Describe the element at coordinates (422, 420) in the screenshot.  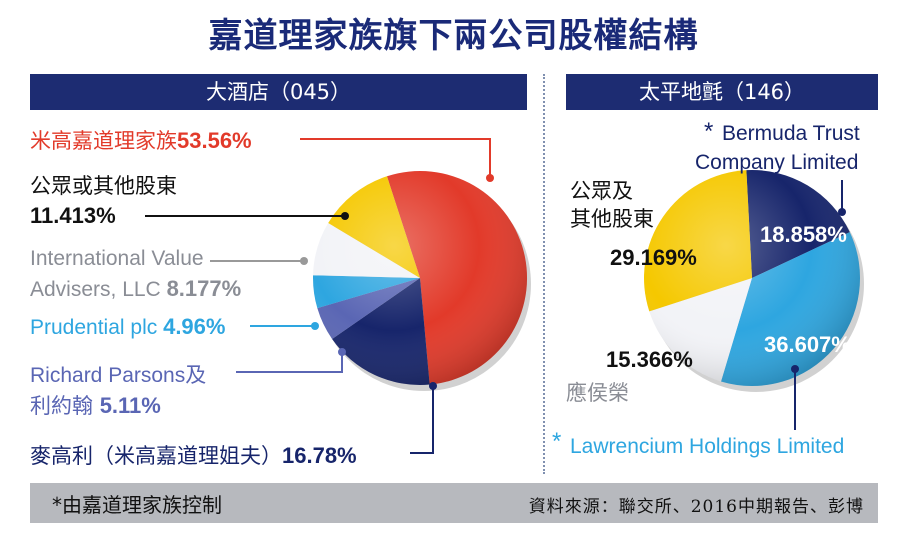
I see `leader-mac` at that location.